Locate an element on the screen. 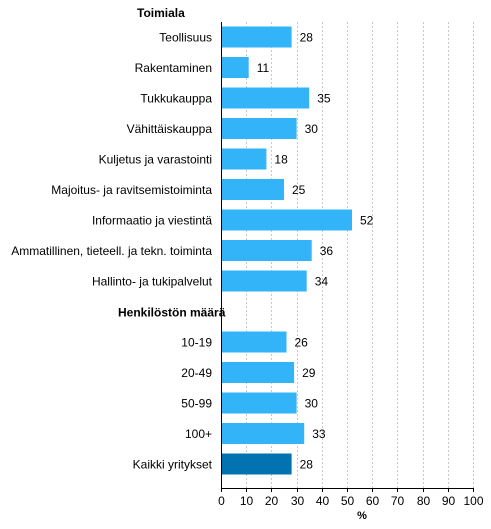  category-label: Kaikki yritykset is located at coordinates (173, 465).